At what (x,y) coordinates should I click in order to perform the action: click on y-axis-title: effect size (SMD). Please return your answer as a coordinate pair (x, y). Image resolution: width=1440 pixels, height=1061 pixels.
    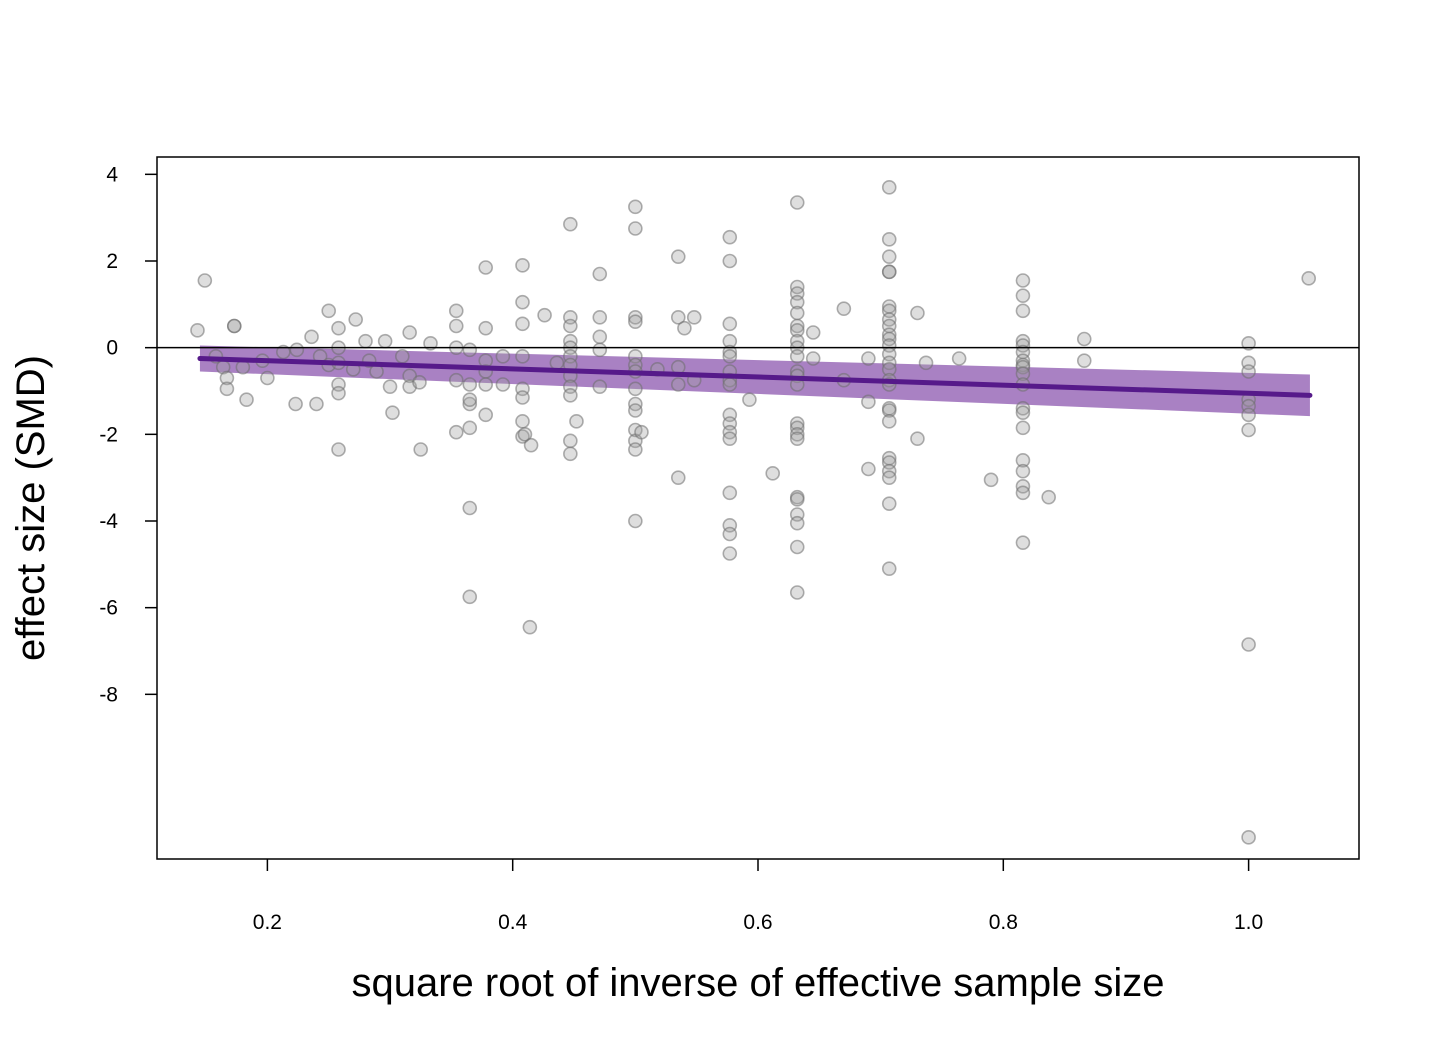
    Looking at the image, I should click on (31, 508).